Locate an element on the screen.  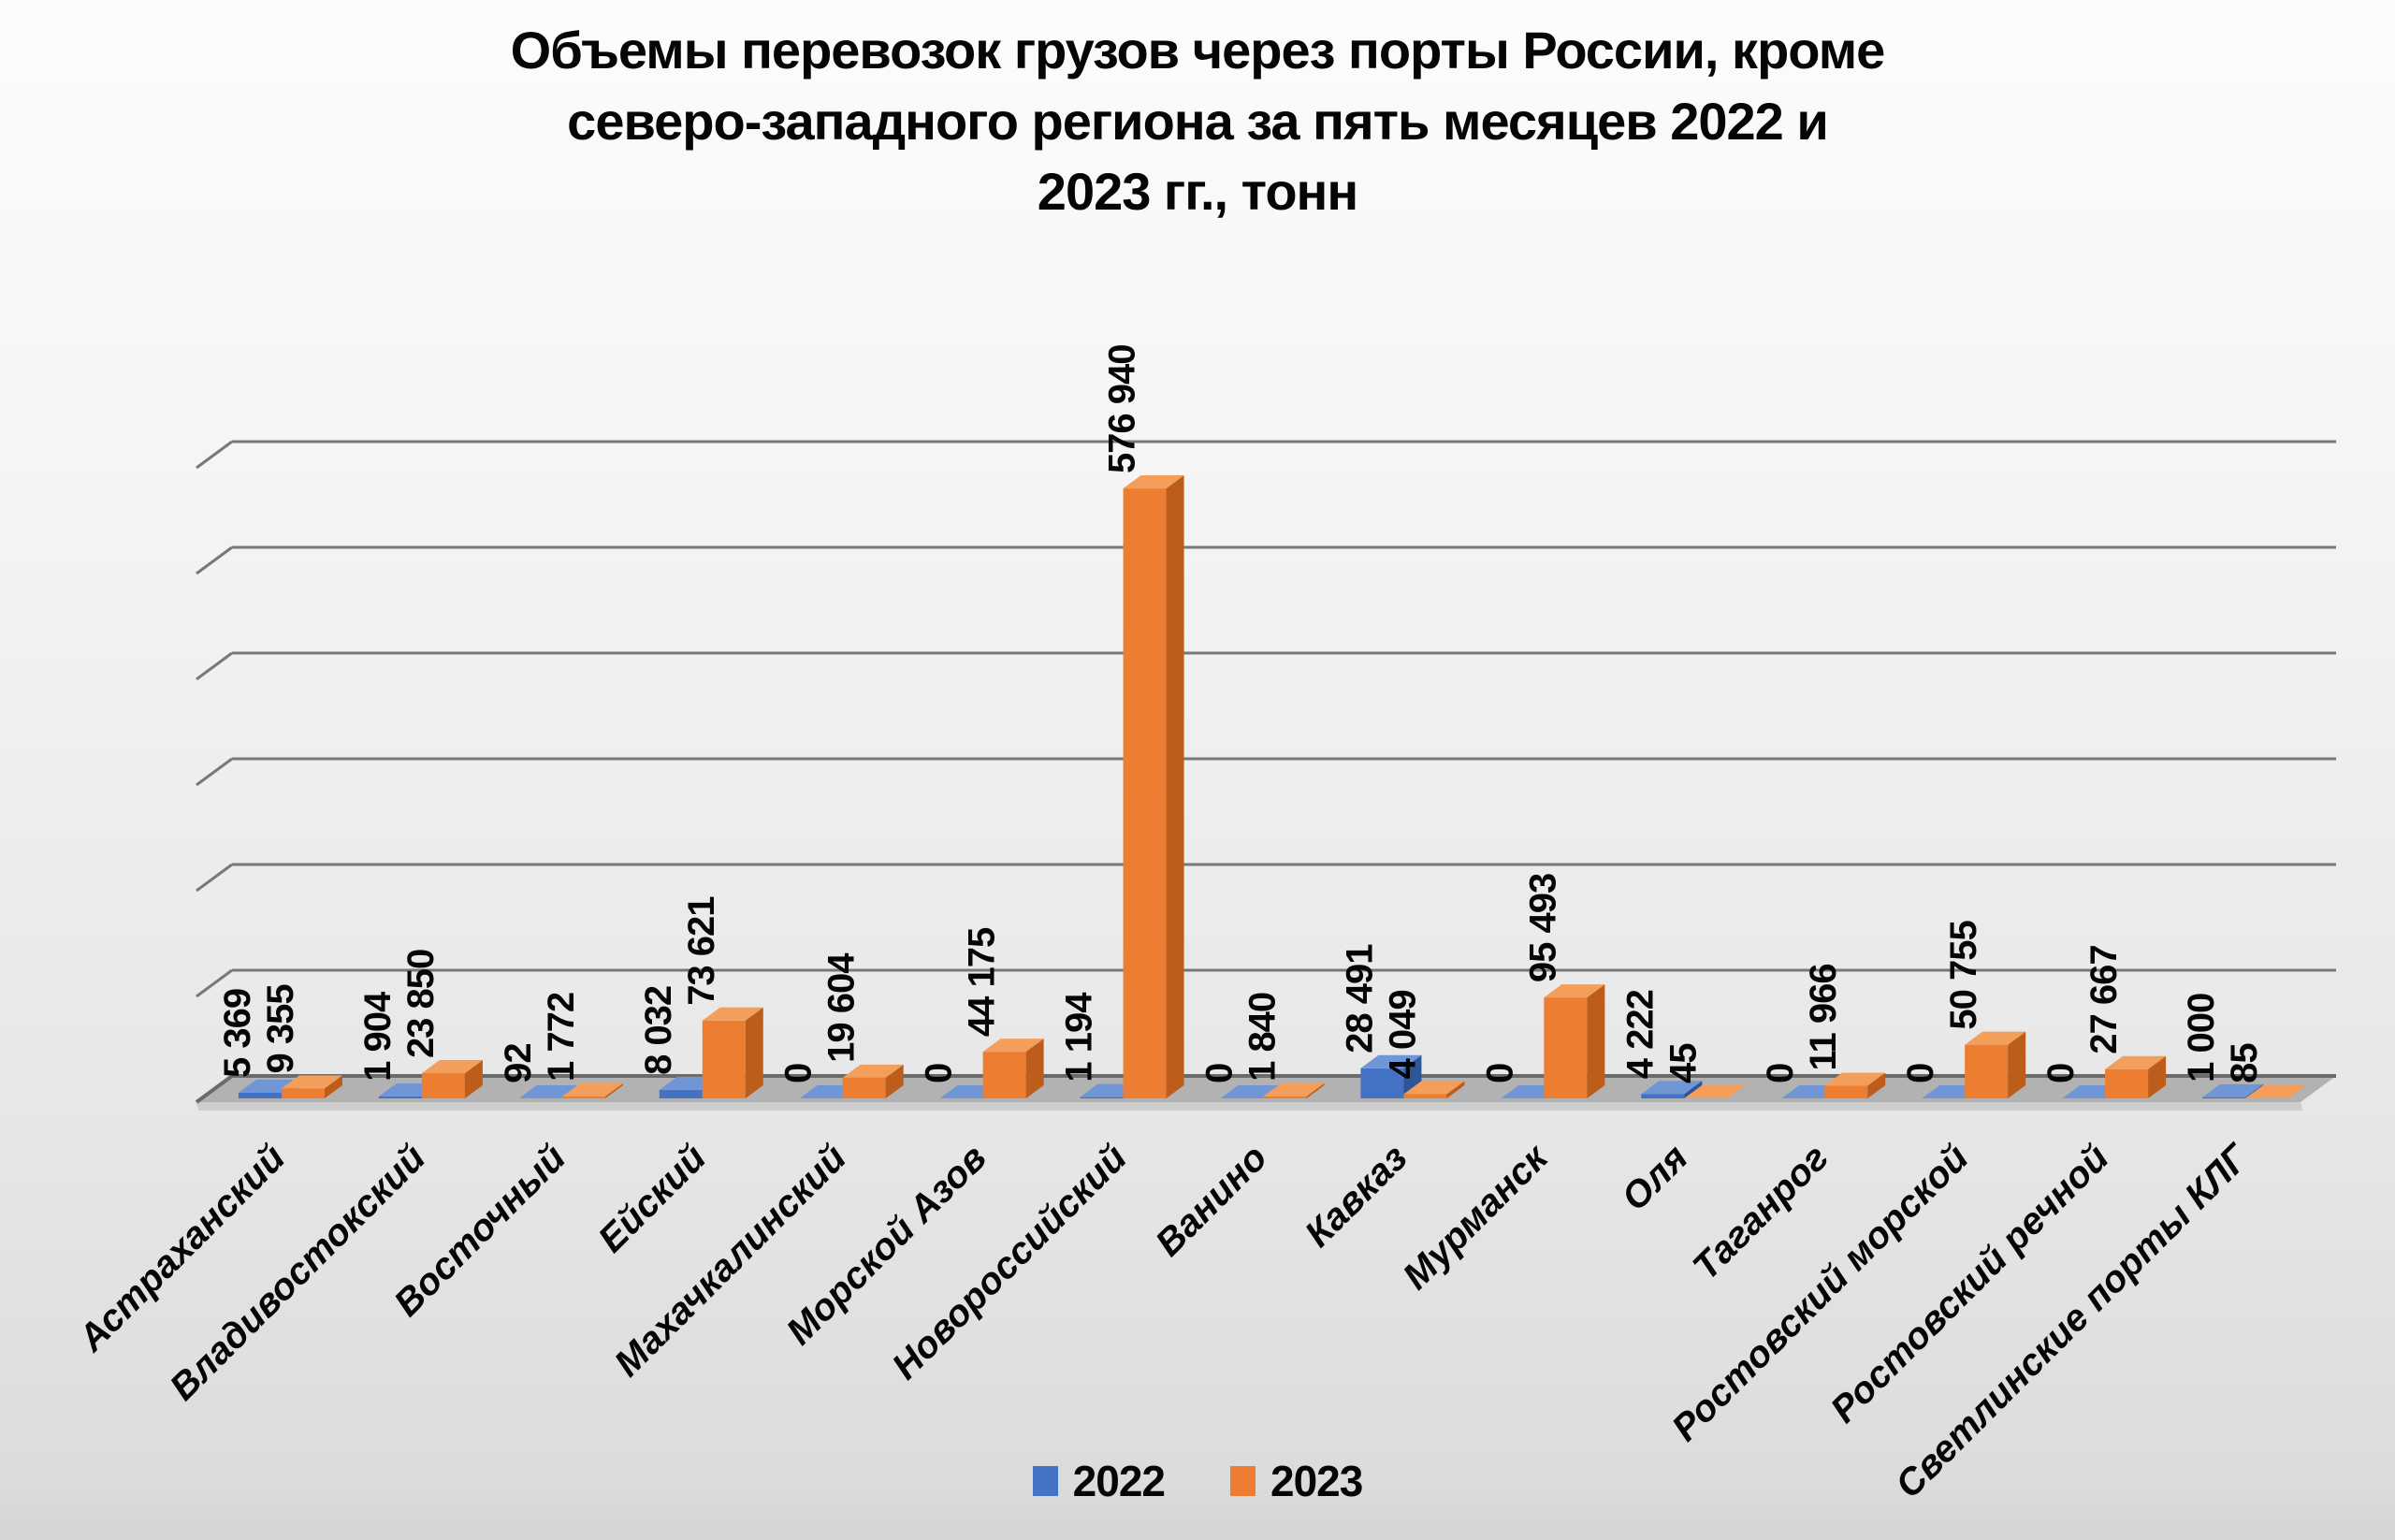
legend-item-2022: 2022 is located at coordinates (1099, 1481).